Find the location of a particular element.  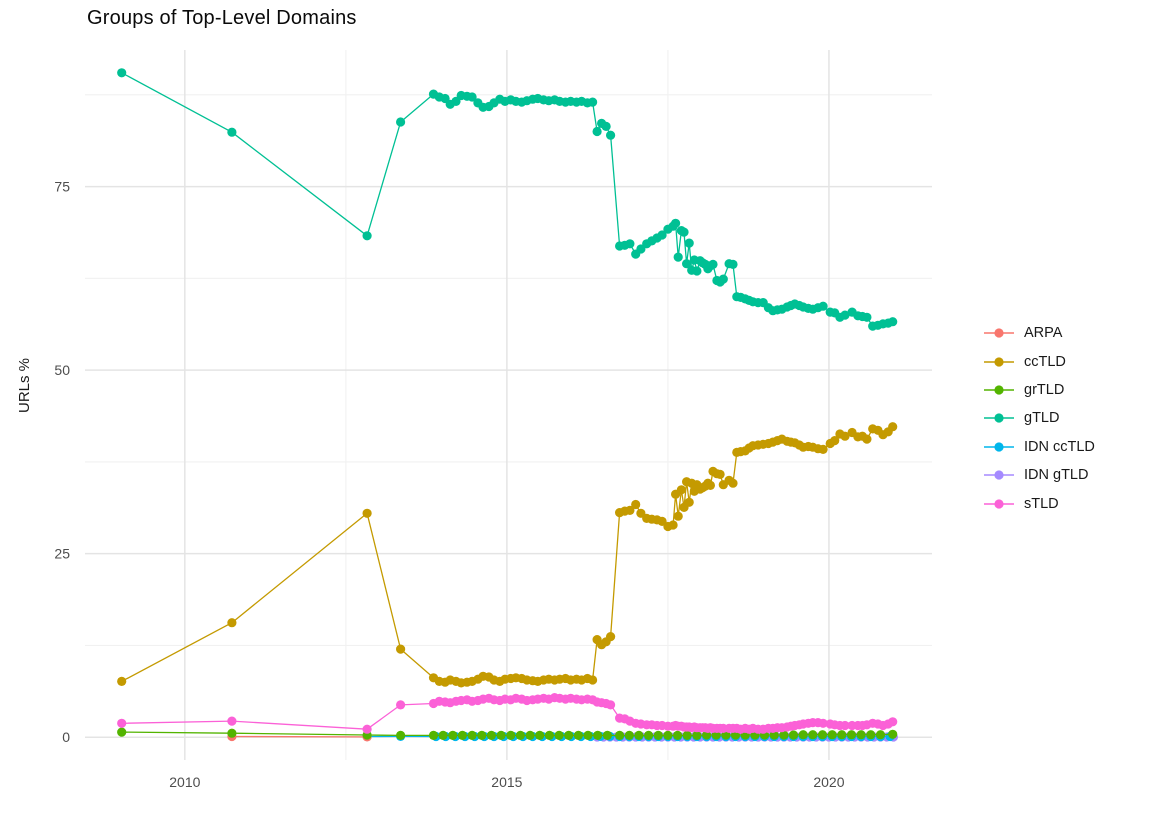

legend-item-idn-gtld: IDN gTLD is located at coordinates (1039, 475).